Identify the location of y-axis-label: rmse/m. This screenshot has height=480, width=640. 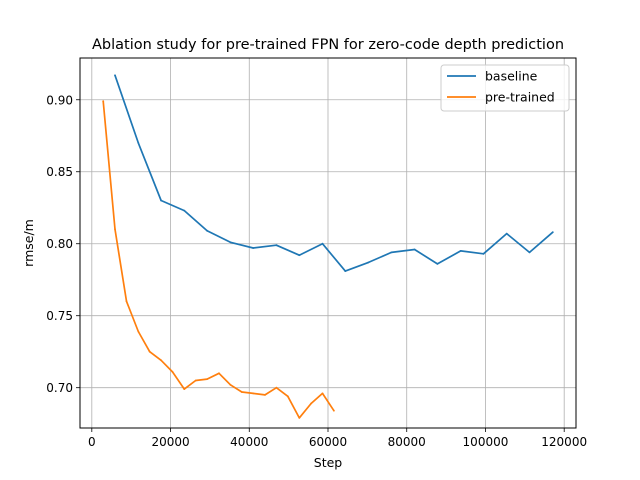
(28, 243).